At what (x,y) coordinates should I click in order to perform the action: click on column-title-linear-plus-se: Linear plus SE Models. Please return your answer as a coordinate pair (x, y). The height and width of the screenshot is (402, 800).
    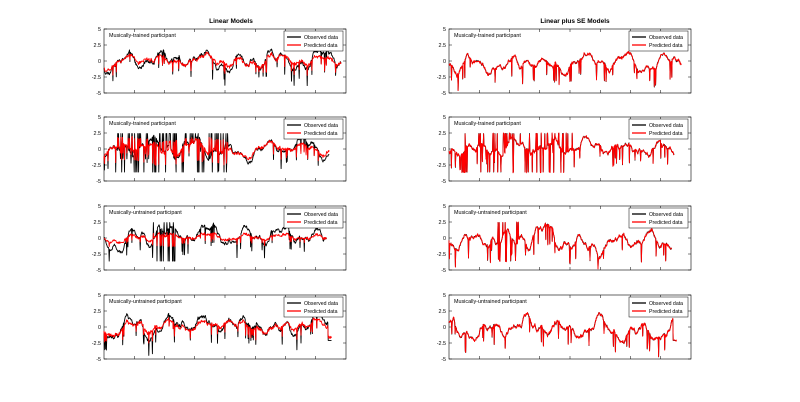
    Looking at the image, I should click on (575, 21).